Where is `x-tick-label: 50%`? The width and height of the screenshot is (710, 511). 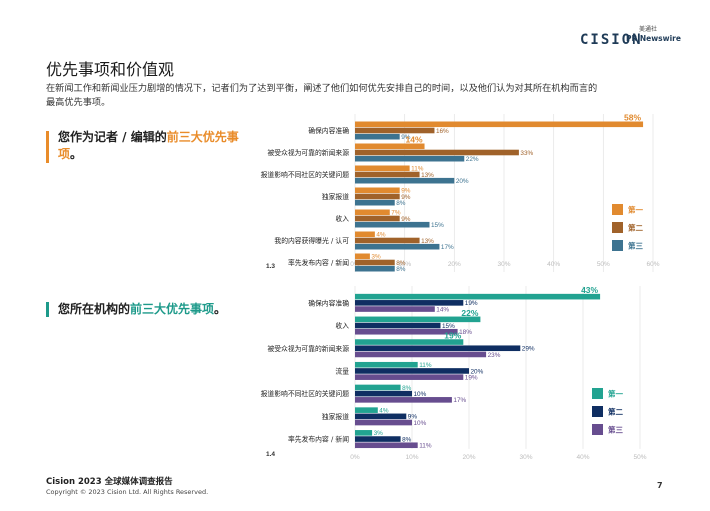
x-tick-label: 50% is located at coordinates (603, 264).